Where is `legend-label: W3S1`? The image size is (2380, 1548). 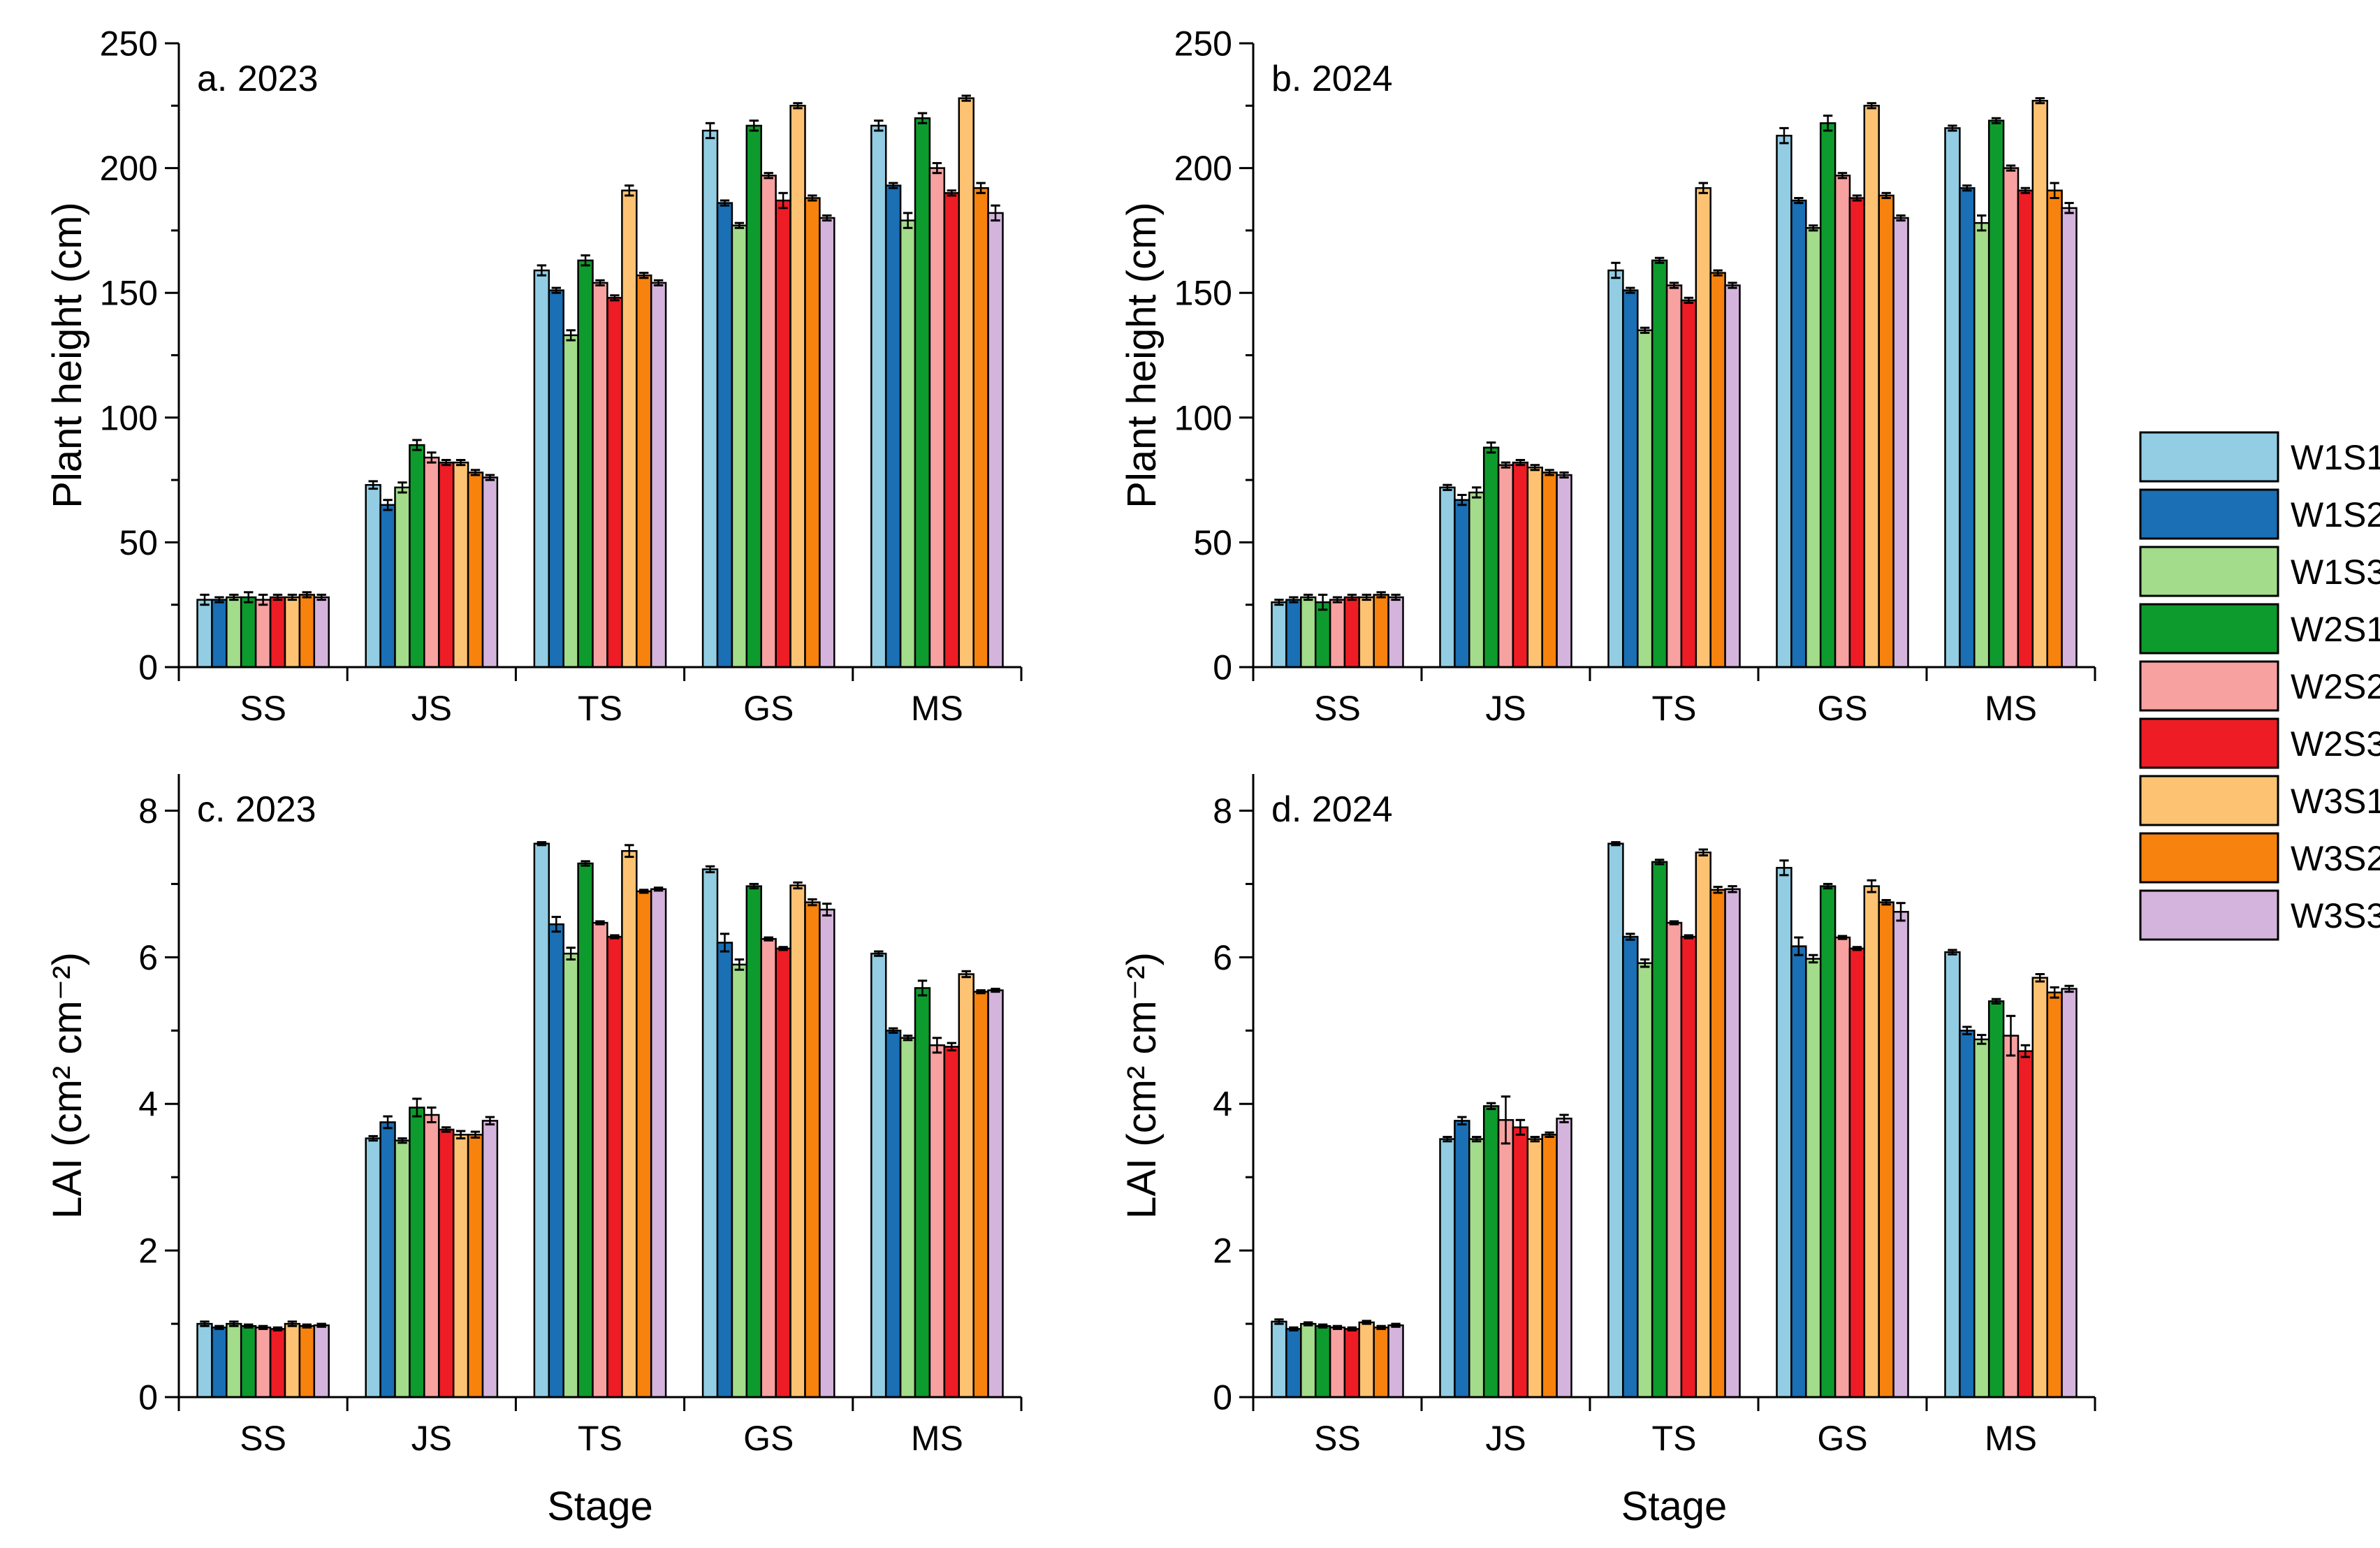 legend-label: W3S1 is located at coordinates (2335, 801).